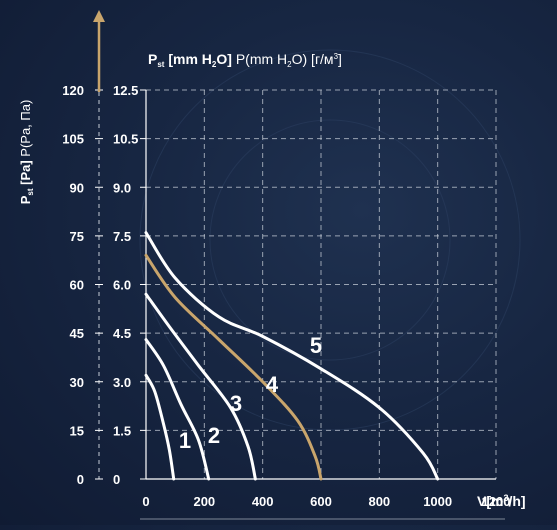 The image size is (557, 530). What do you see at coordinates (263, 501) in the screenshot?
I see `x-tick-label: 400` at bounding box center [263, 501].